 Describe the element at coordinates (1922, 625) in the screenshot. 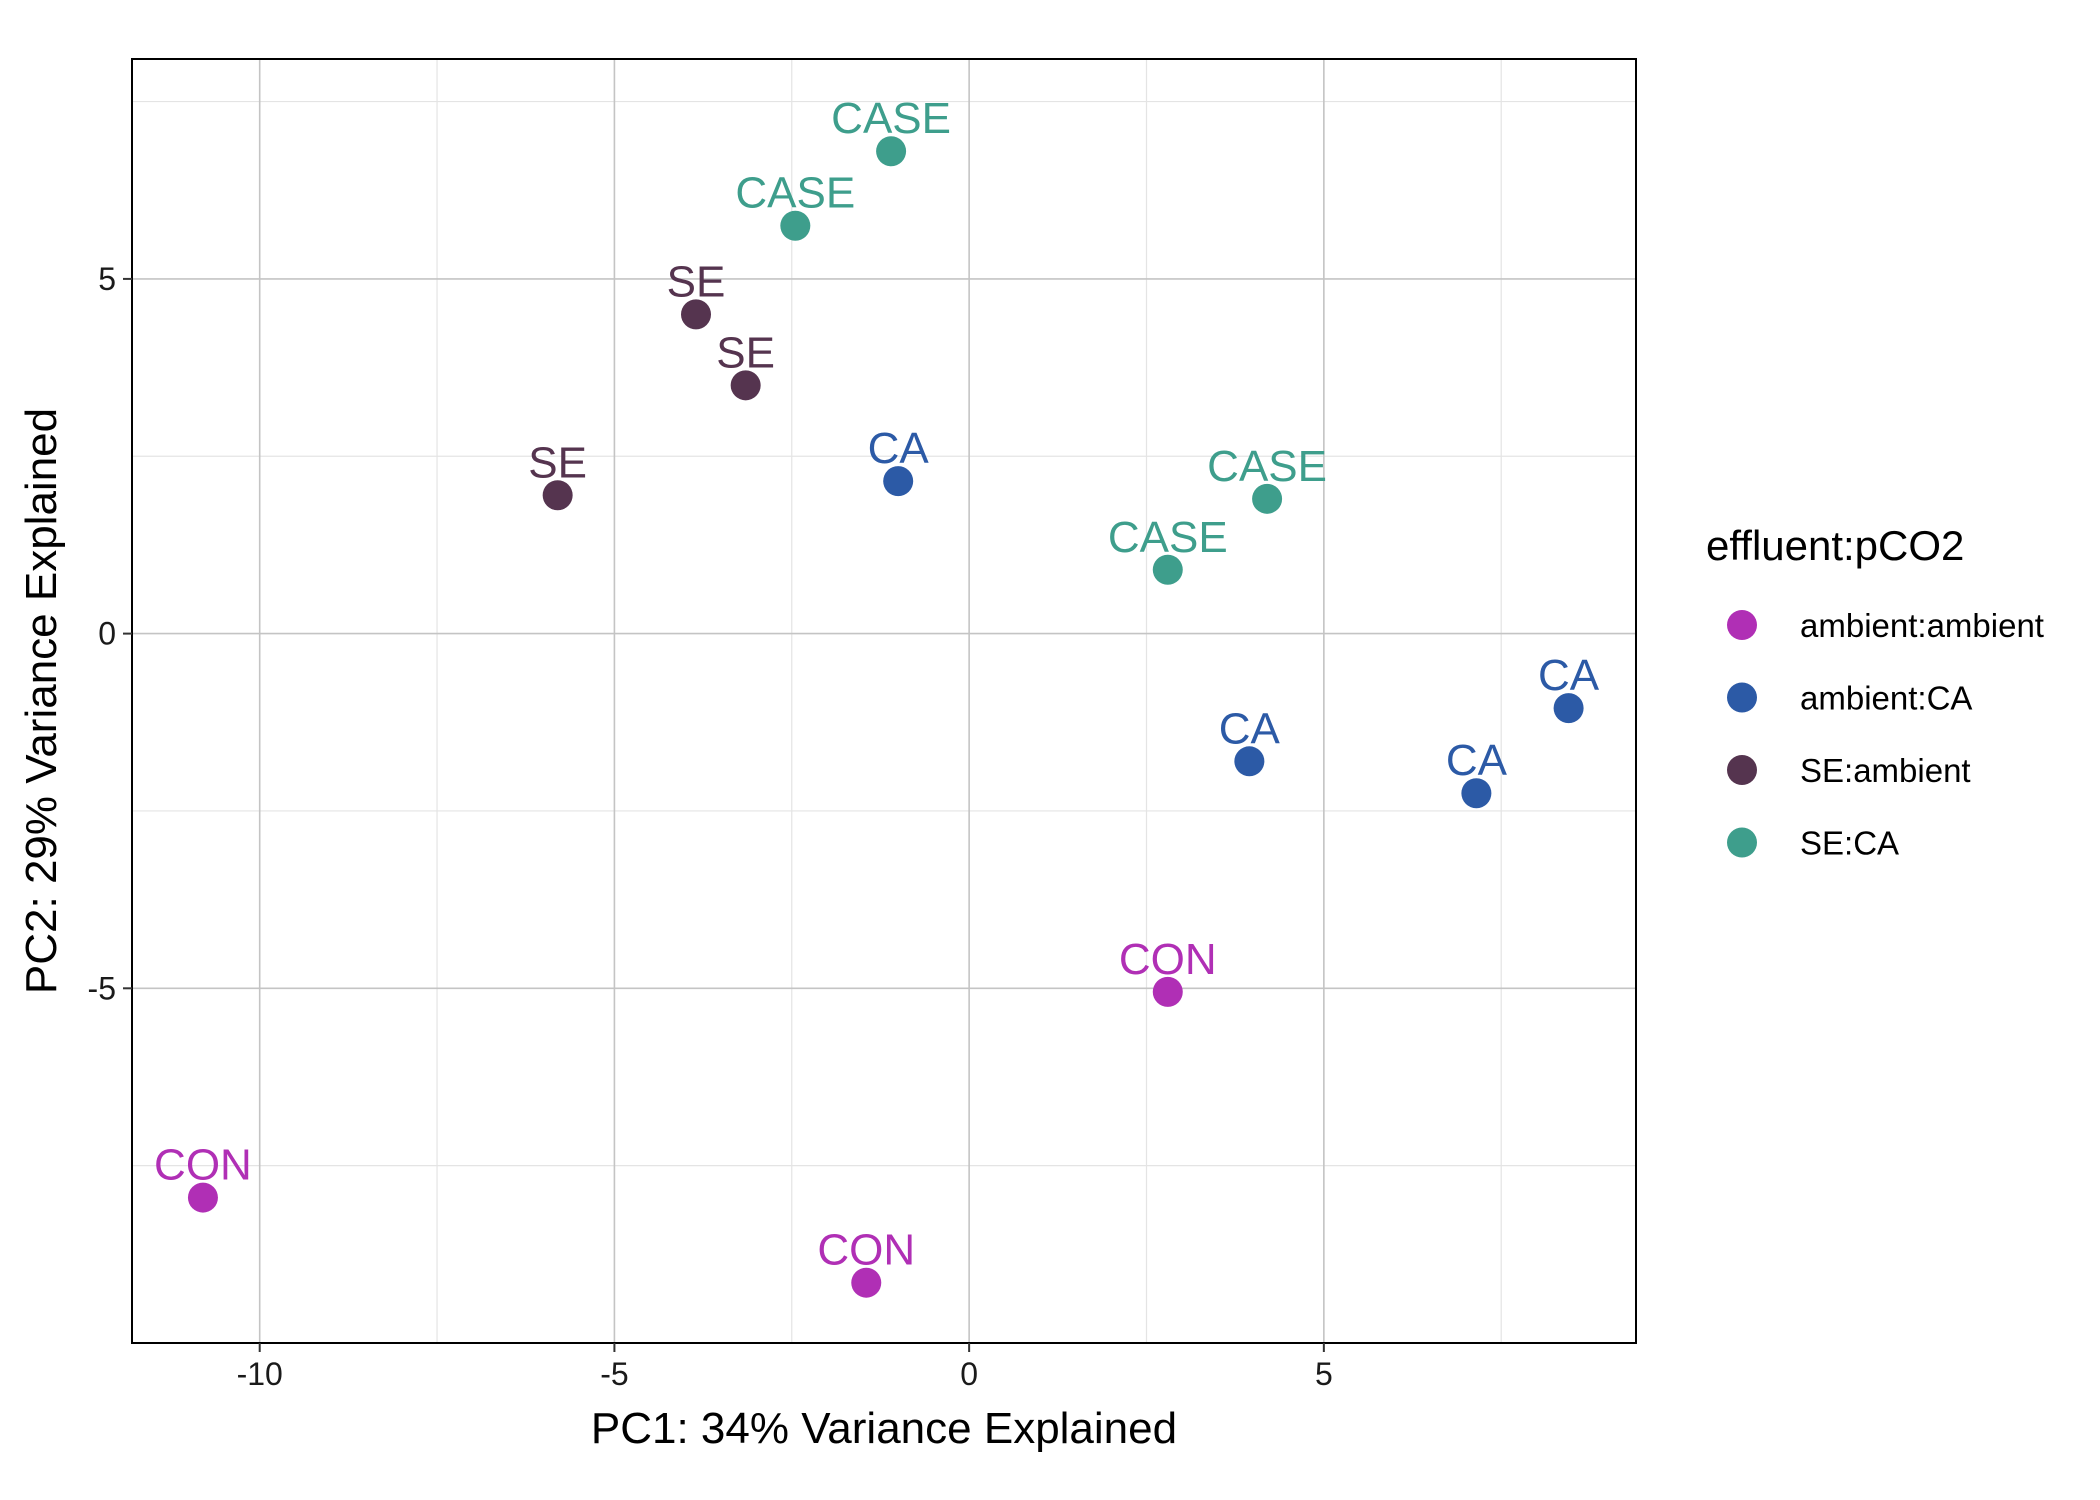

I see `legend-item-label: ambient:ambient` at that location.